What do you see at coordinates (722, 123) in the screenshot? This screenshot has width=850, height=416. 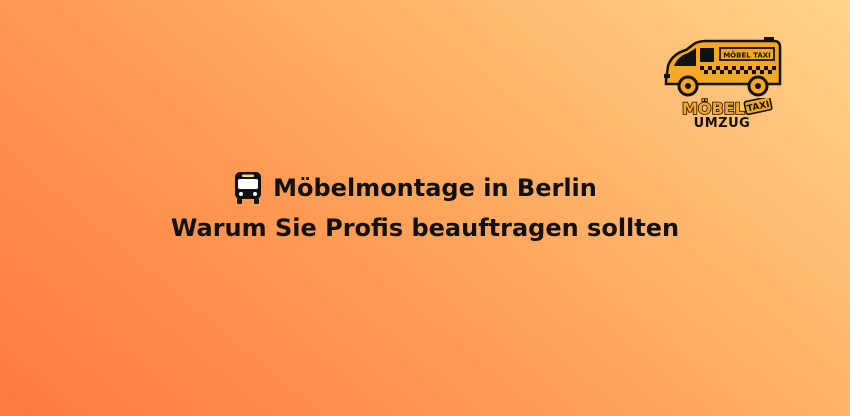 I see `logo-subtitle: UMZUG` at bounding box center [722, 123].